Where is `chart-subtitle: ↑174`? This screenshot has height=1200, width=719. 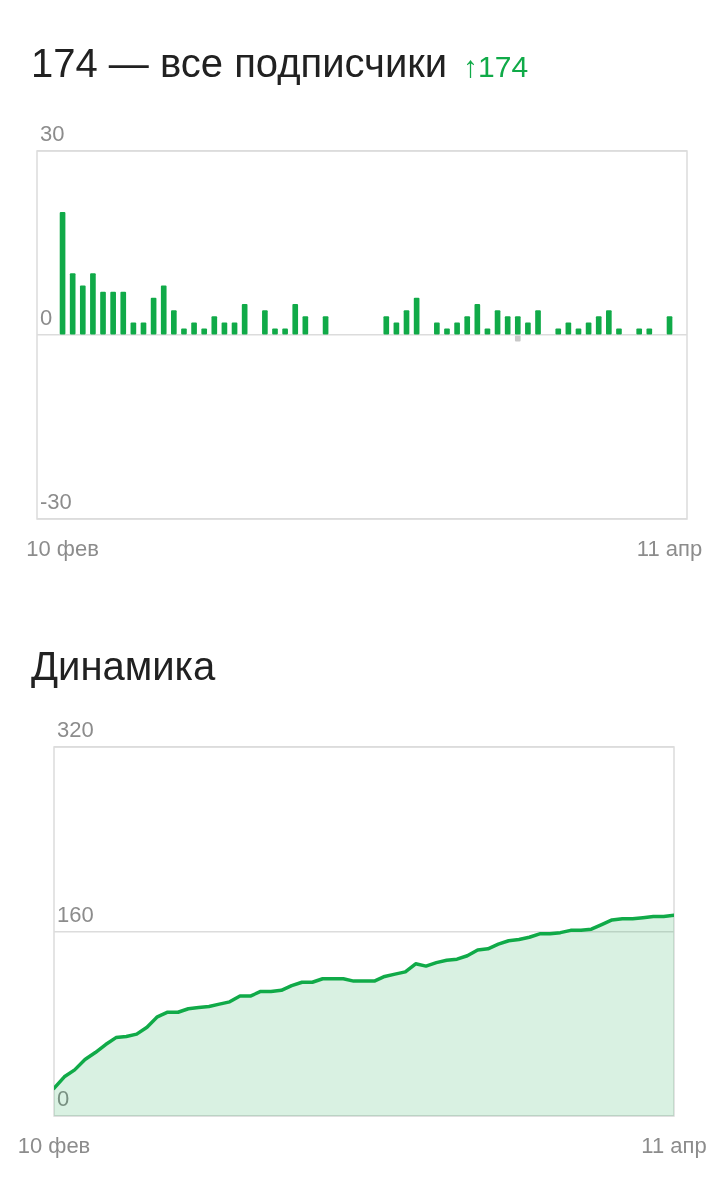
chart-subtitle: ↑174 is located at coordinates (496, 66).